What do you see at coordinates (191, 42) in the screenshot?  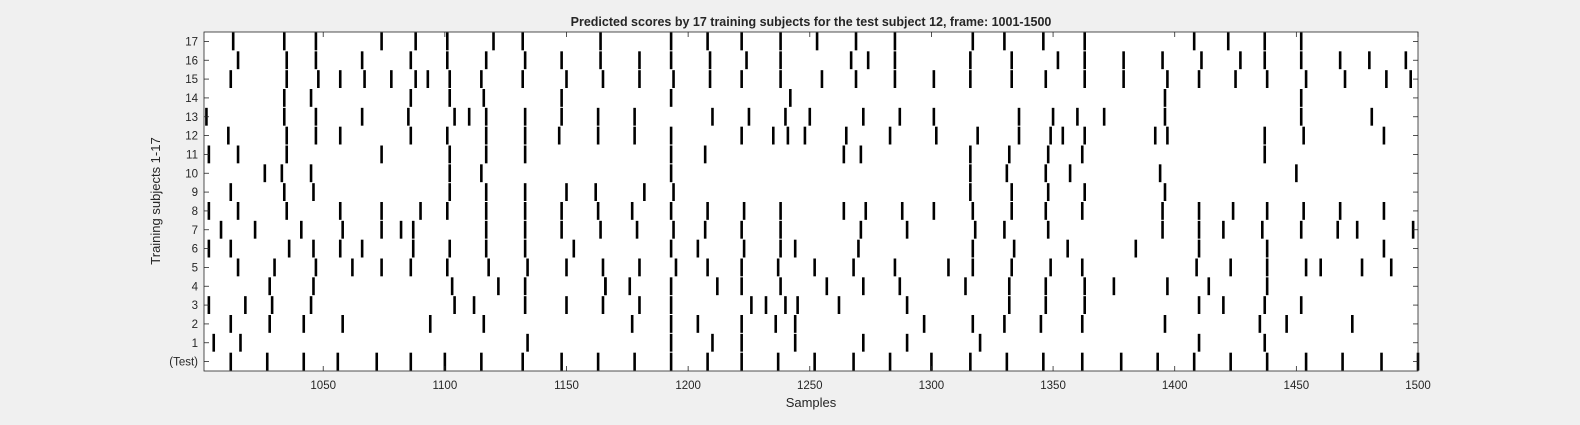 I see `y-tick-label: 17` at bounding box center [191, 42].